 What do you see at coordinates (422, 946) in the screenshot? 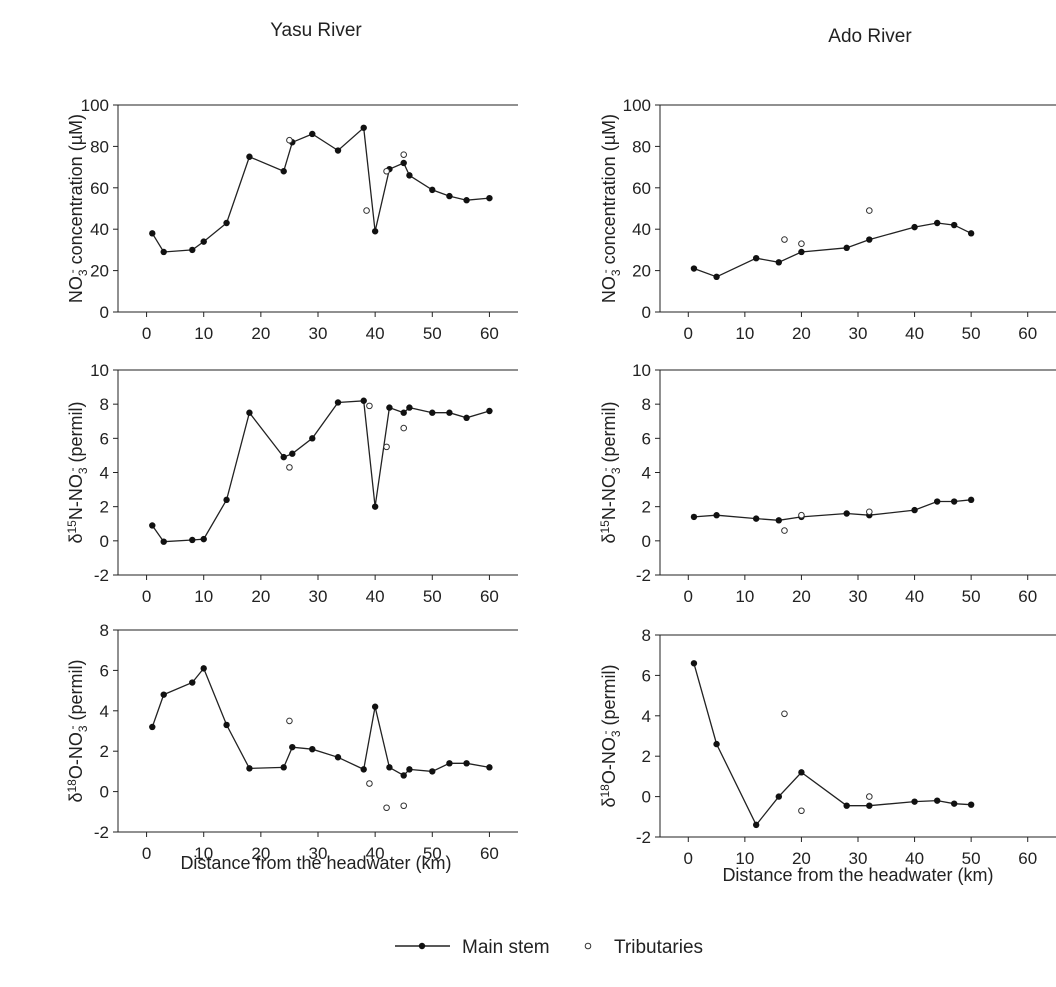
I see `legend-main-stem-marker` at bounding box center [422, 946].